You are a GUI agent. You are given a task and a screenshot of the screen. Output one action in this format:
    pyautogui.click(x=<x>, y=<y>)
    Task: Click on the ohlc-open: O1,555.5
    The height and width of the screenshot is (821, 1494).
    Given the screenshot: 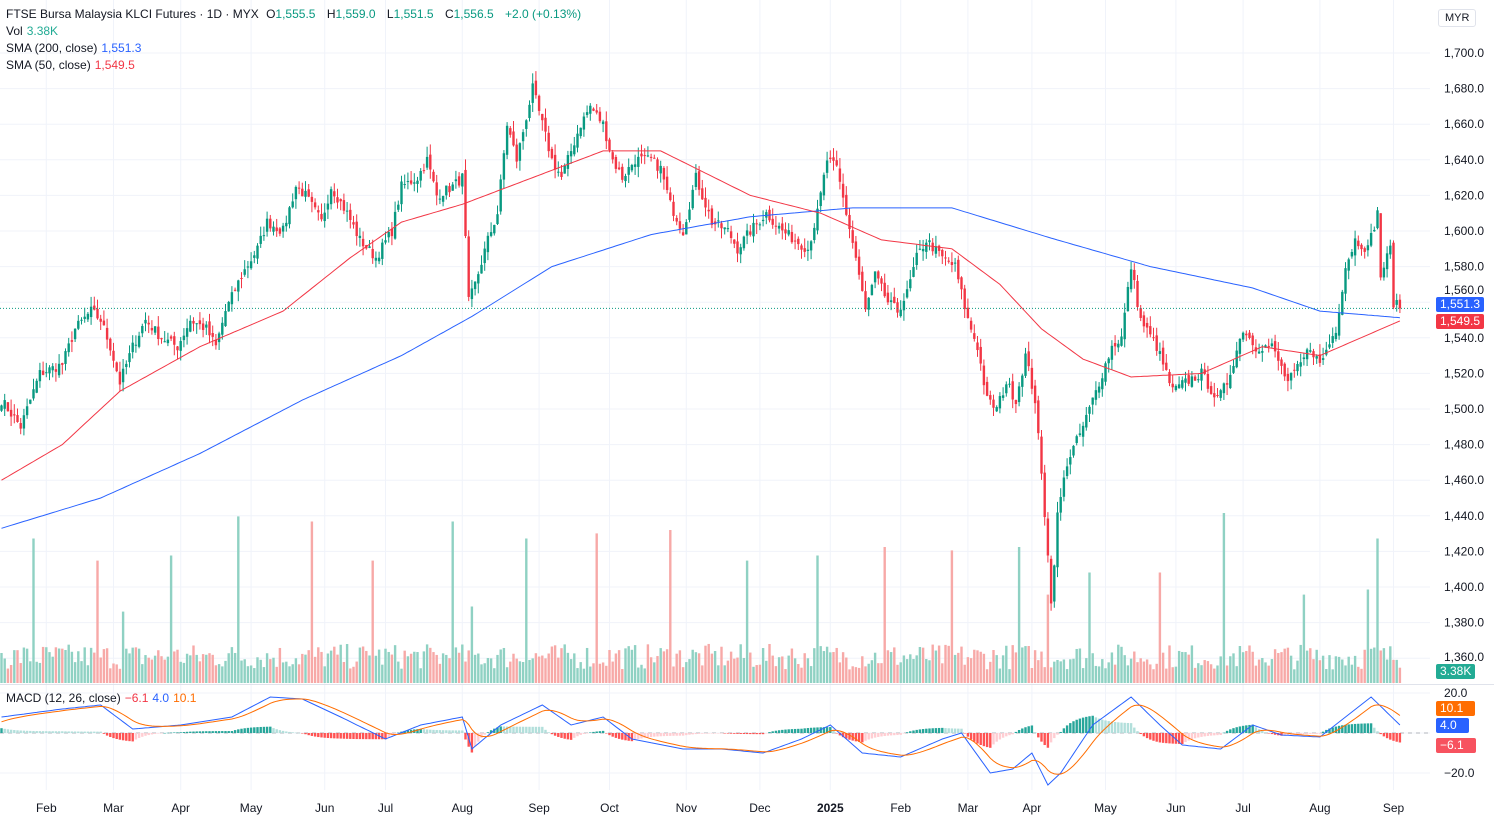 What is the action you would take?
    pyautogui.click(x=292, y=14)
    